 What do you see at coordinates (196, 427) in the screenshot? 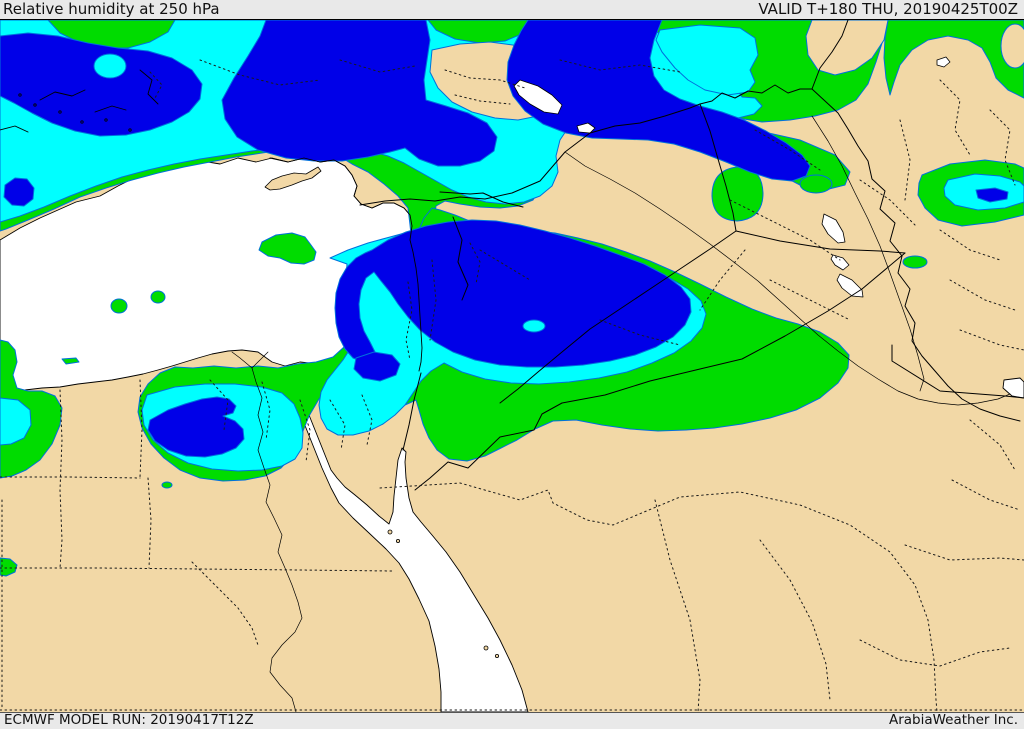
I see `blue-egypt-core` at bounding box center [196, 427].